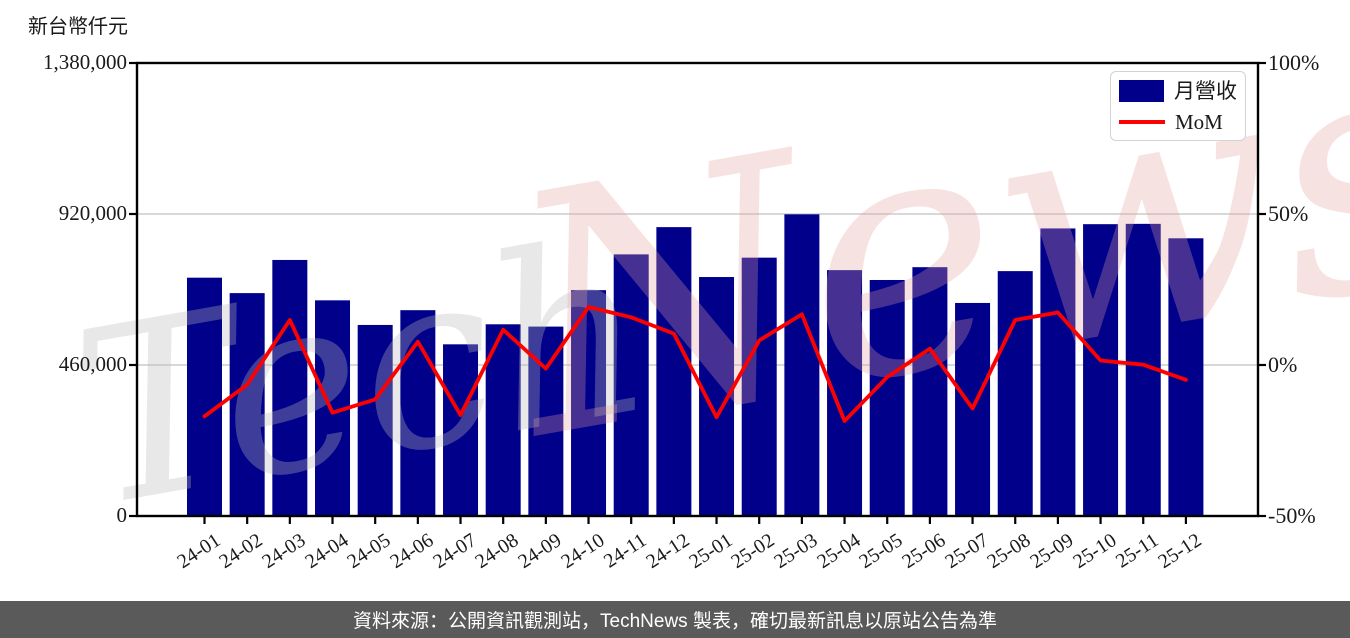 This screenshot has width=1350, height=638. I want to click on legend-row-mom: MoM, so click(1178, 122).